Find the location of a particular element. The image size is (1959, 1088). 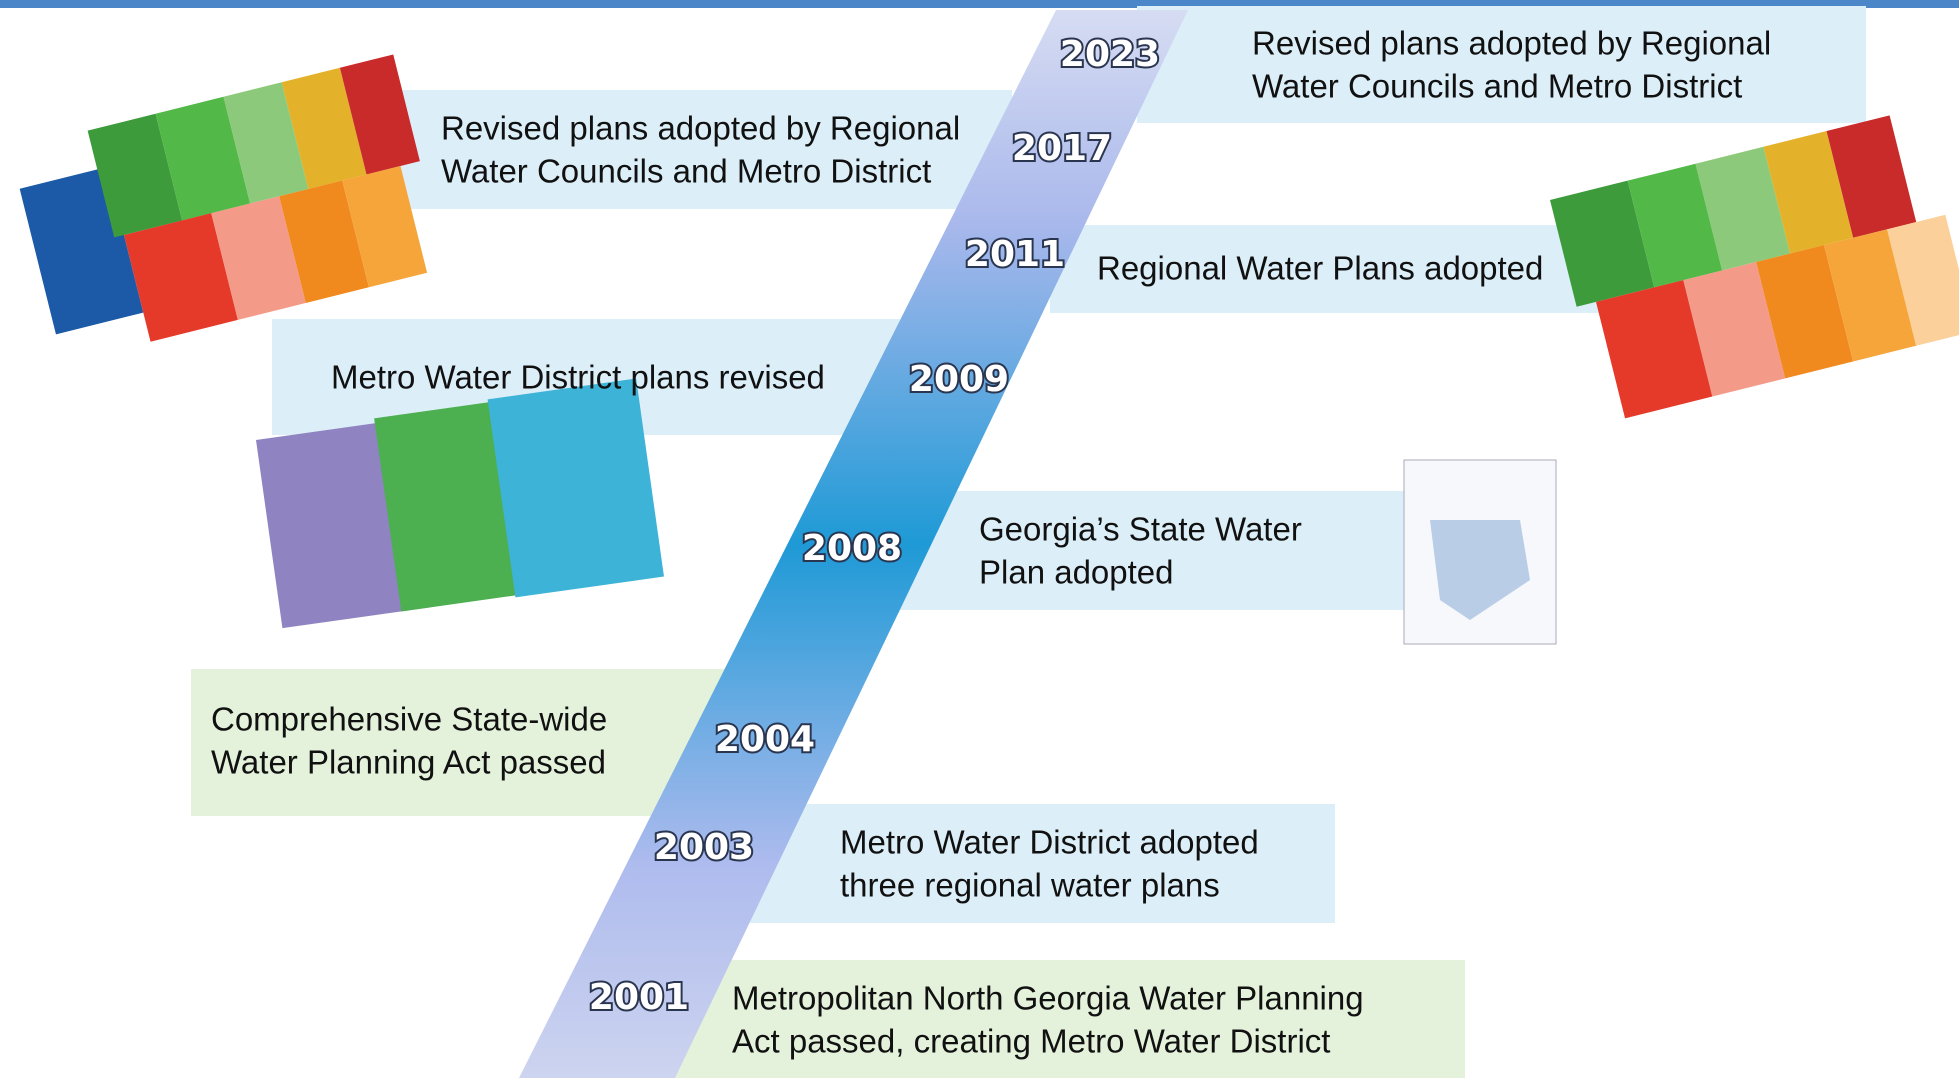

event-text: Plan adopted is located at coordinates (1076, 572).